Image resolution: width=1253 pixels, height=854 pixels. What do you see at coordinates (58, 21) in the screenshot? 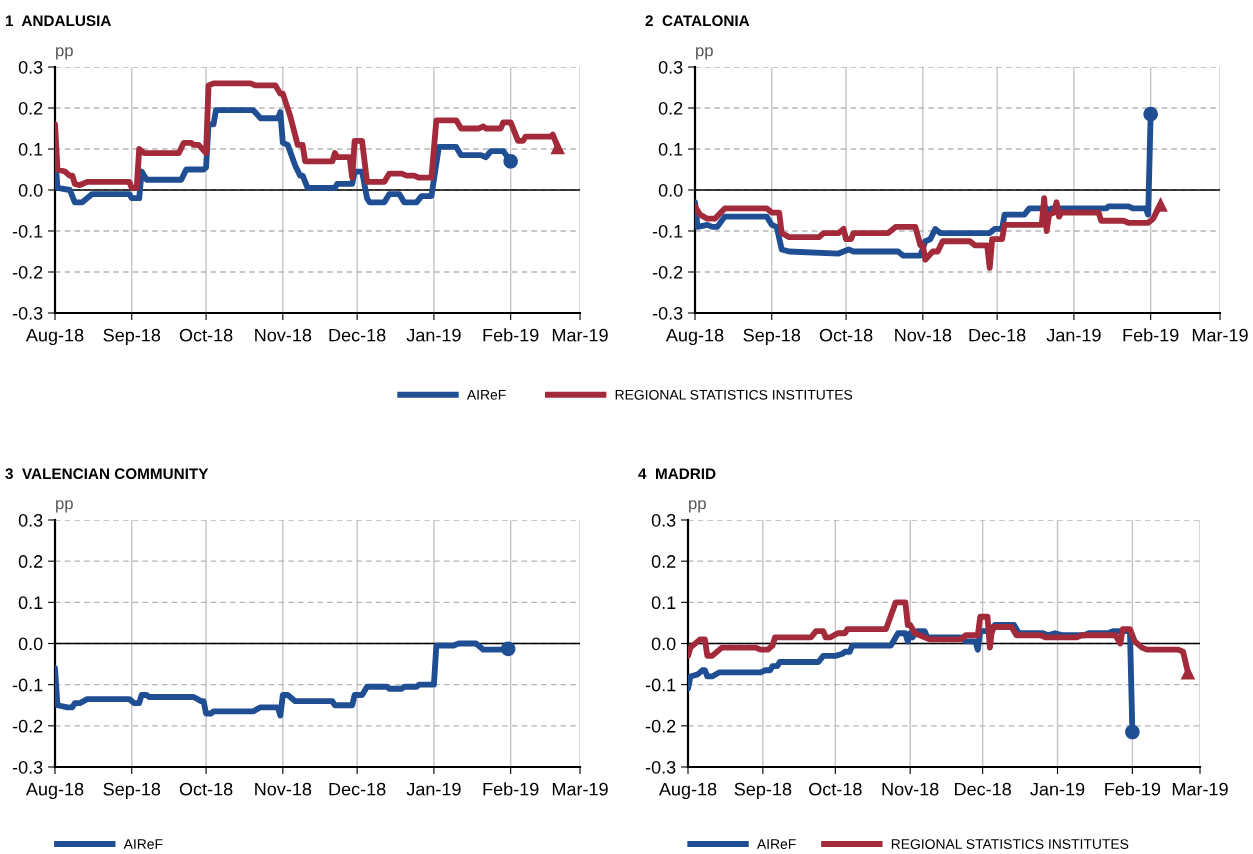
I see `chart-title: 1 ANDALUSIA` at bounding box center [58, 21].